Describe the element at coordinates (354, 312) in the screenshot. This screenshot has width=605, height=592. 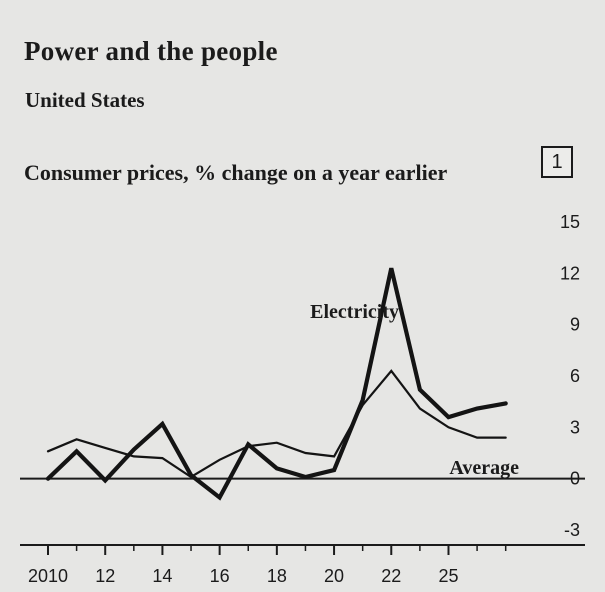
I see `series-label-electricity: Electricity` at that location.